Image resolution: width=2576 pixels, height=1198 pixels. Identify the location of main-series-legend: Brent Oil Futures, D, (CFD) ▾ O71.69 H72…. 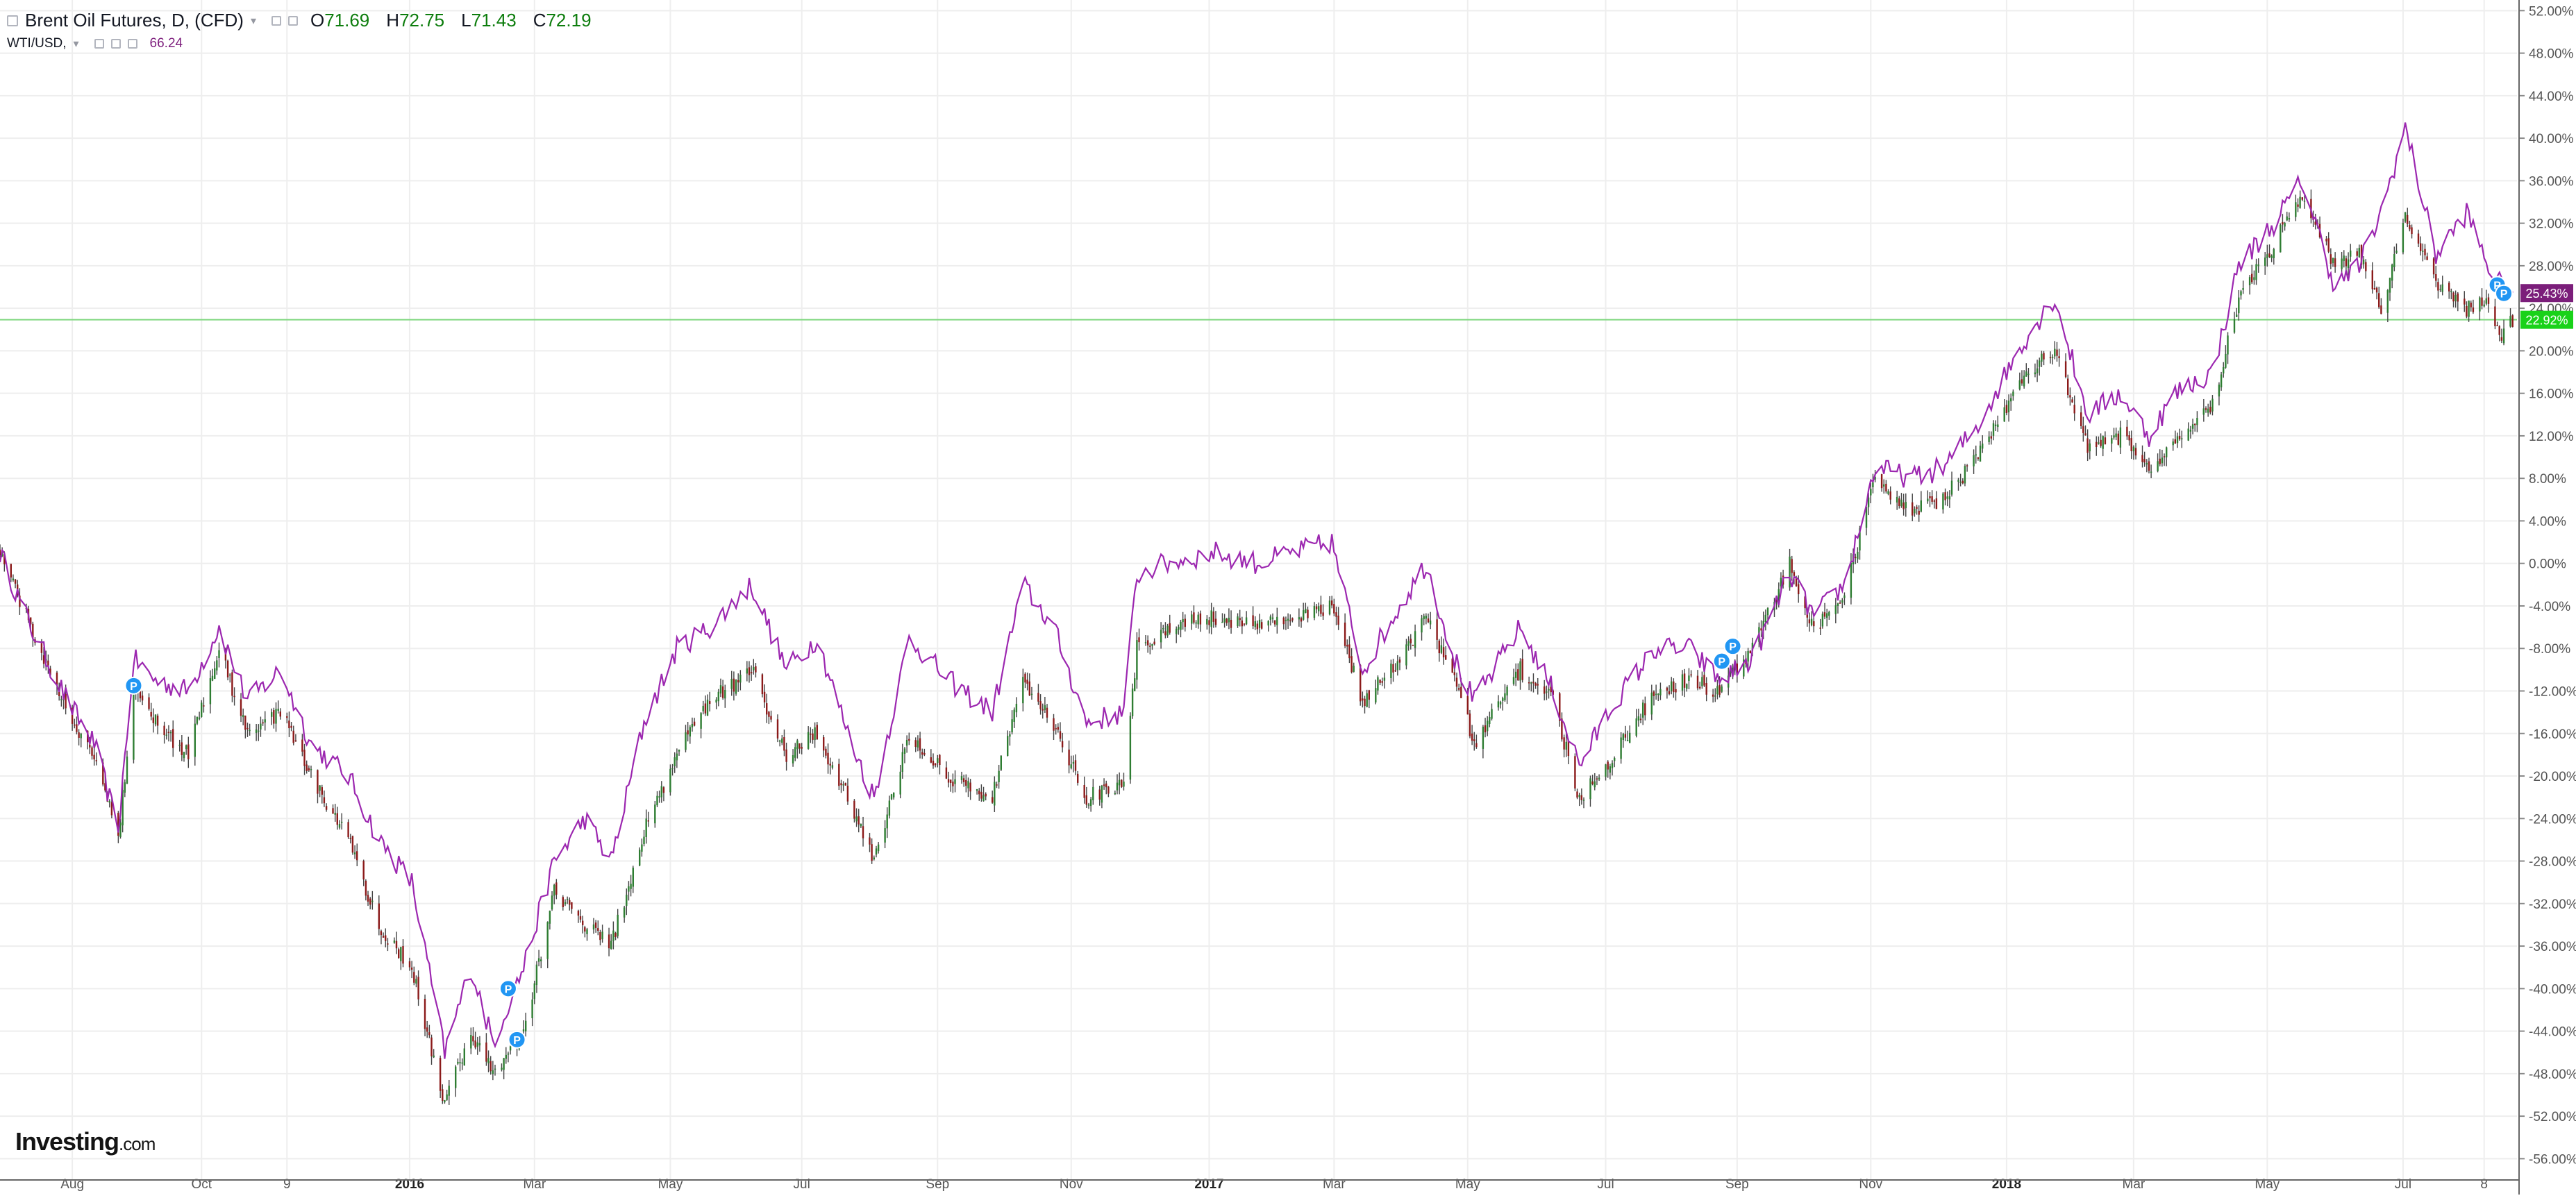
(305, 20).